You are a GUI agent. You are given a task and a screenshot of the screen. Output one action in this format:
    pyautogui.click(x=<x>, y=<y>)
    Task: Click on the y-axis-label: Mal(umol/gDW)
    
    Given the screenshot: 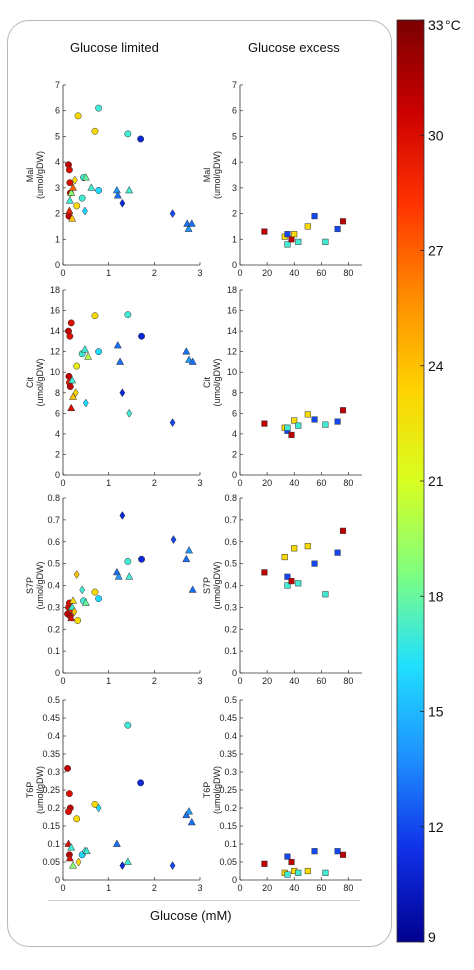 What is the action you would take?
    pyautogui.click(x=35, y=175)
    